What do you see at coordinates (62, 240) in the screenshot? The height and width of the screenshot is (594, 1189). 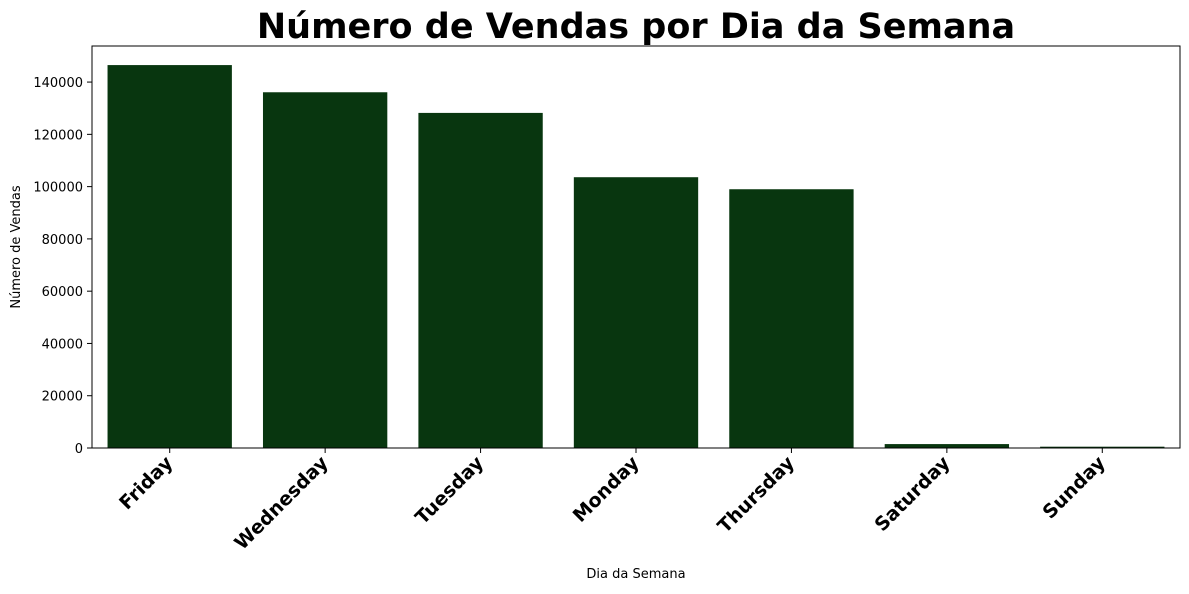 I see `y-tick-label: 80000` at bounding box center [62, 240].